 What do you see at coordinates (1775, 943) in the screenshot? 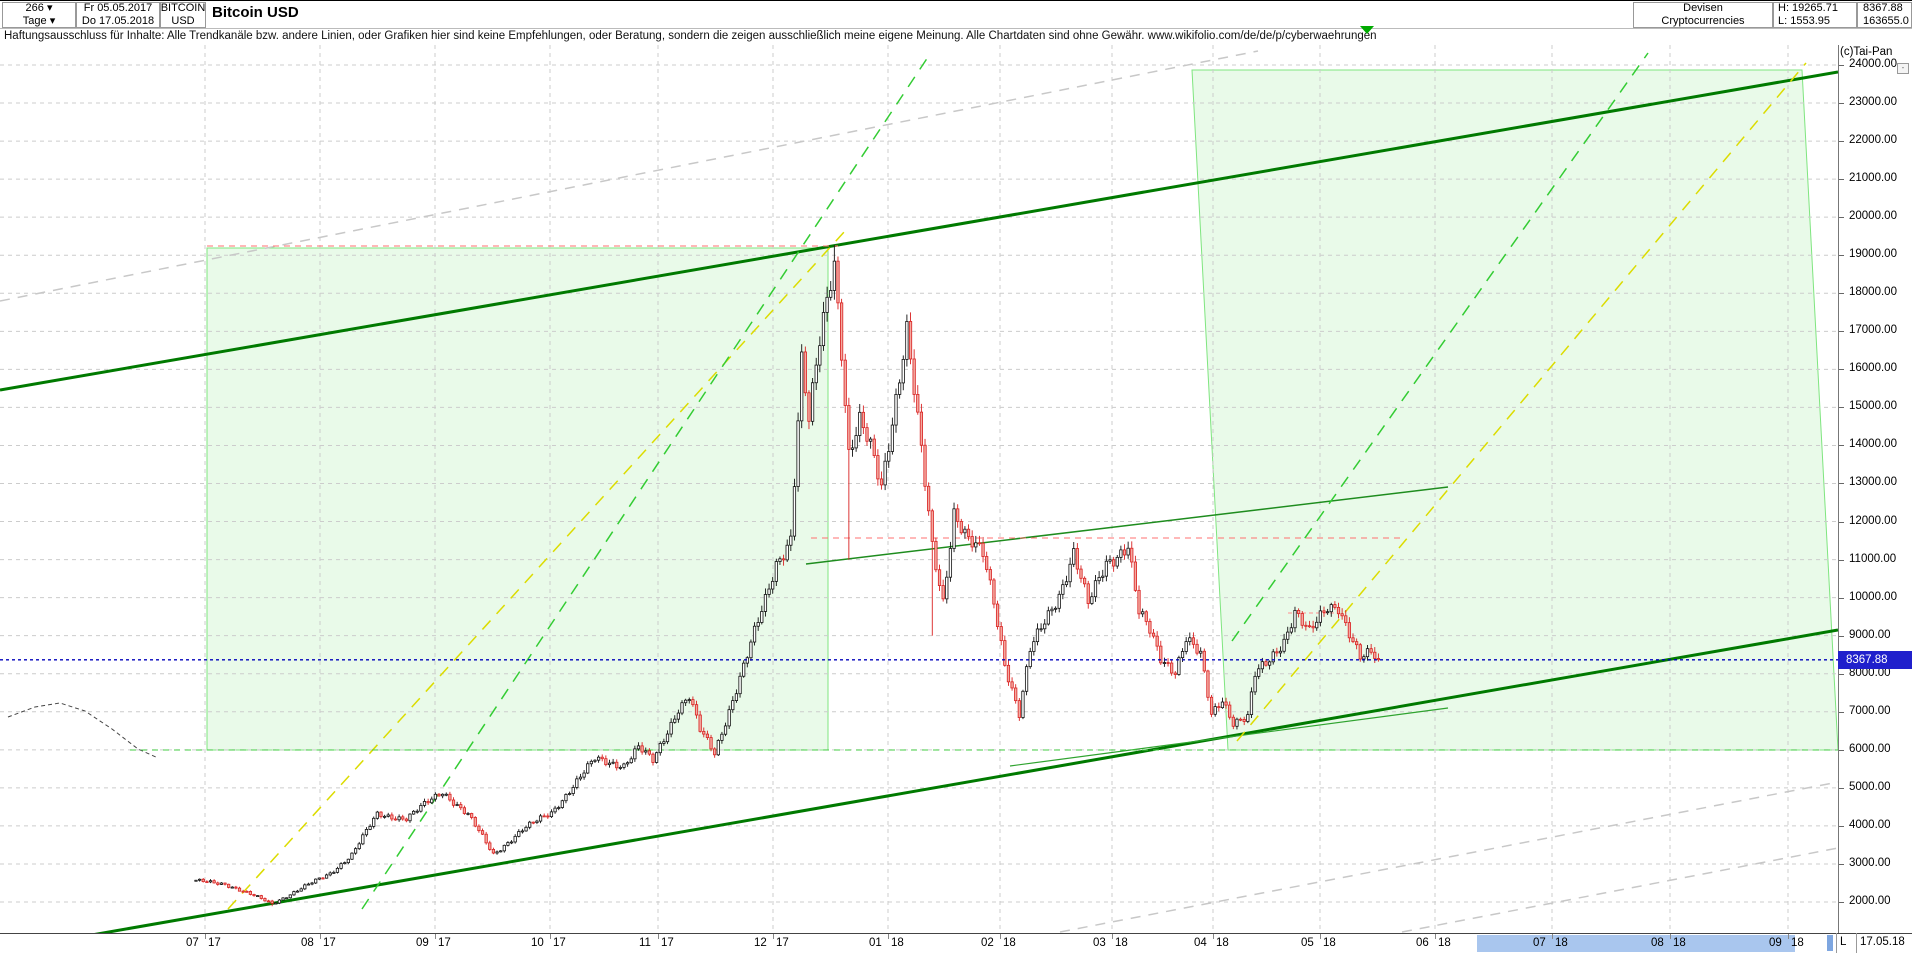
I see `time-tick-month: 09` at bounding box center [1775, 943].